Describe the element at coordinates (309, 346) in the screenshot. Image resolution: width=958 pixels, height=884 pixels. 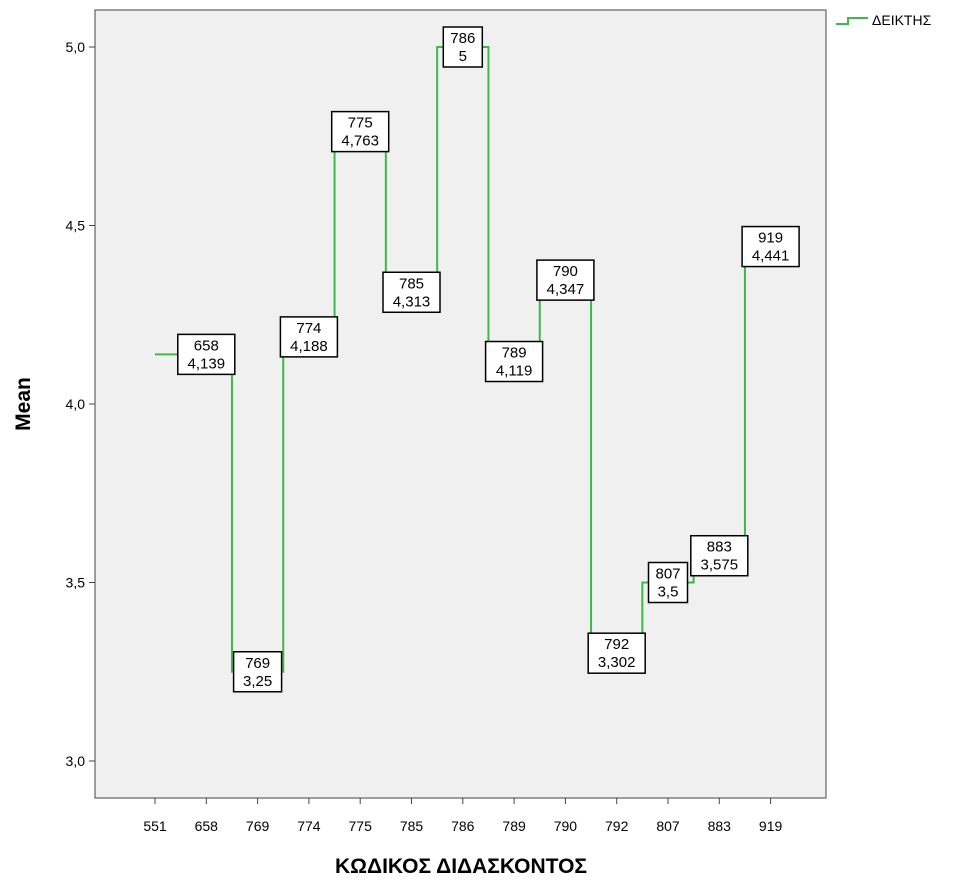
I see `data-label-value: 4,188` at that location.